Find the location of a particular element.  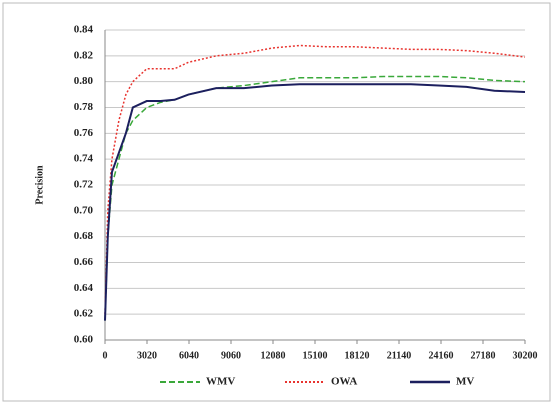

y-tick-label: 0.66 is located at coordinates (84, 262).